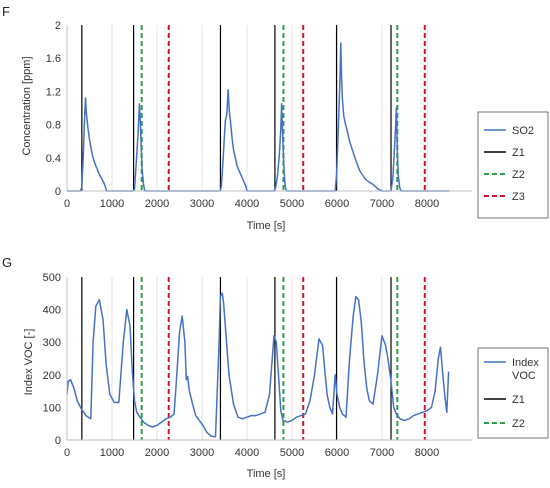 Image resolution: width=550 pixels, height=488 pixels. What do you see at coordinates (29, 362) in the screenshot?
I see `y-axis-label-g: Index VOC [-]` at bounding box center [29, 362].